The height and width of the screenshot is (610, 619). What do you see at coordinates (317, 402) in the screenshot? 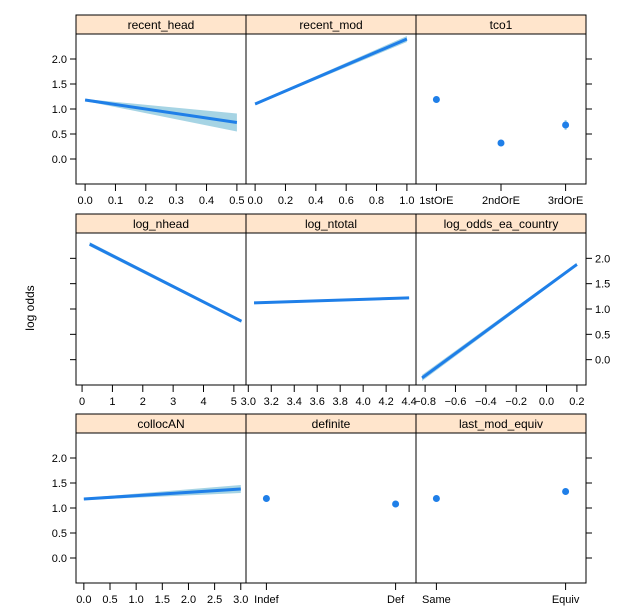
I see `x-tick-label-log-ntotal-3: 3.6` at bounding box center [317, 402].